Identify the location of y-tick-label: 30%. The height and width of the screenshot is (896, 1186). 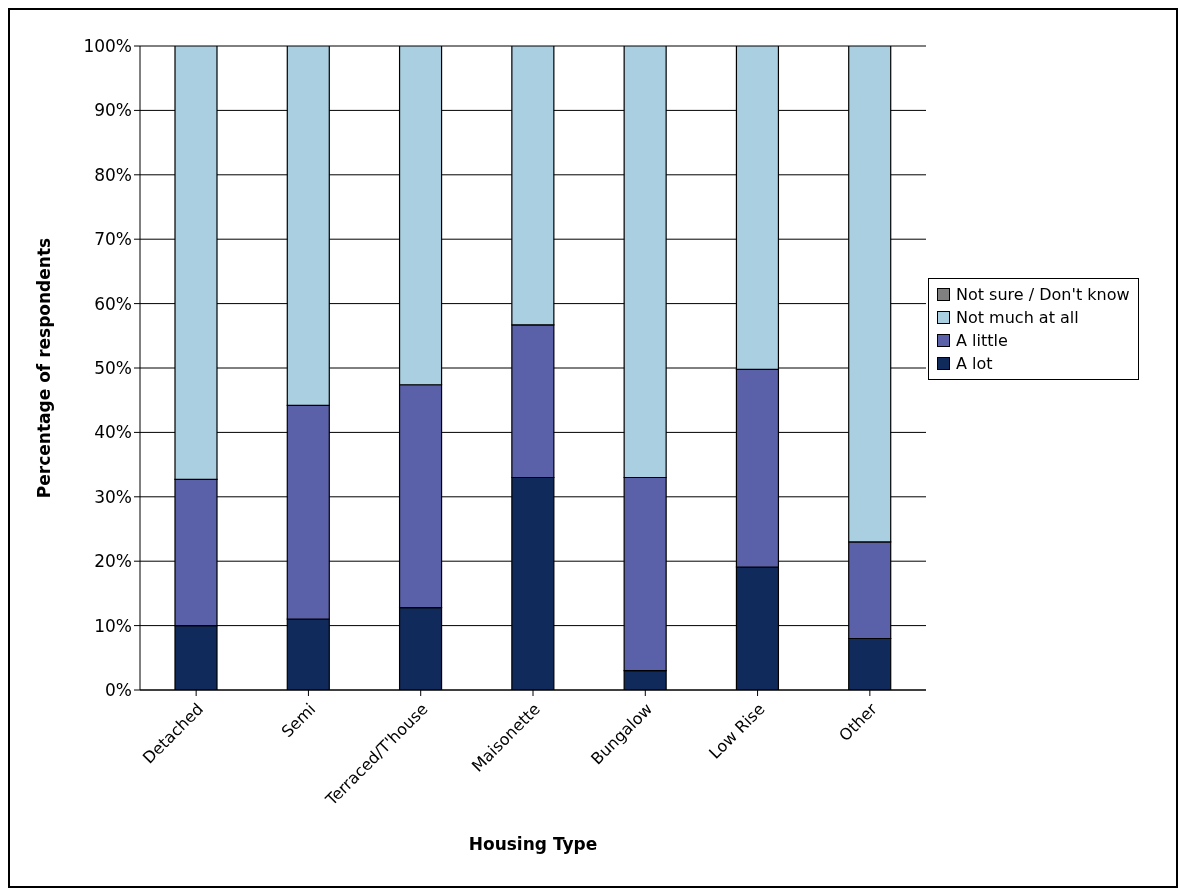
(113, 496).